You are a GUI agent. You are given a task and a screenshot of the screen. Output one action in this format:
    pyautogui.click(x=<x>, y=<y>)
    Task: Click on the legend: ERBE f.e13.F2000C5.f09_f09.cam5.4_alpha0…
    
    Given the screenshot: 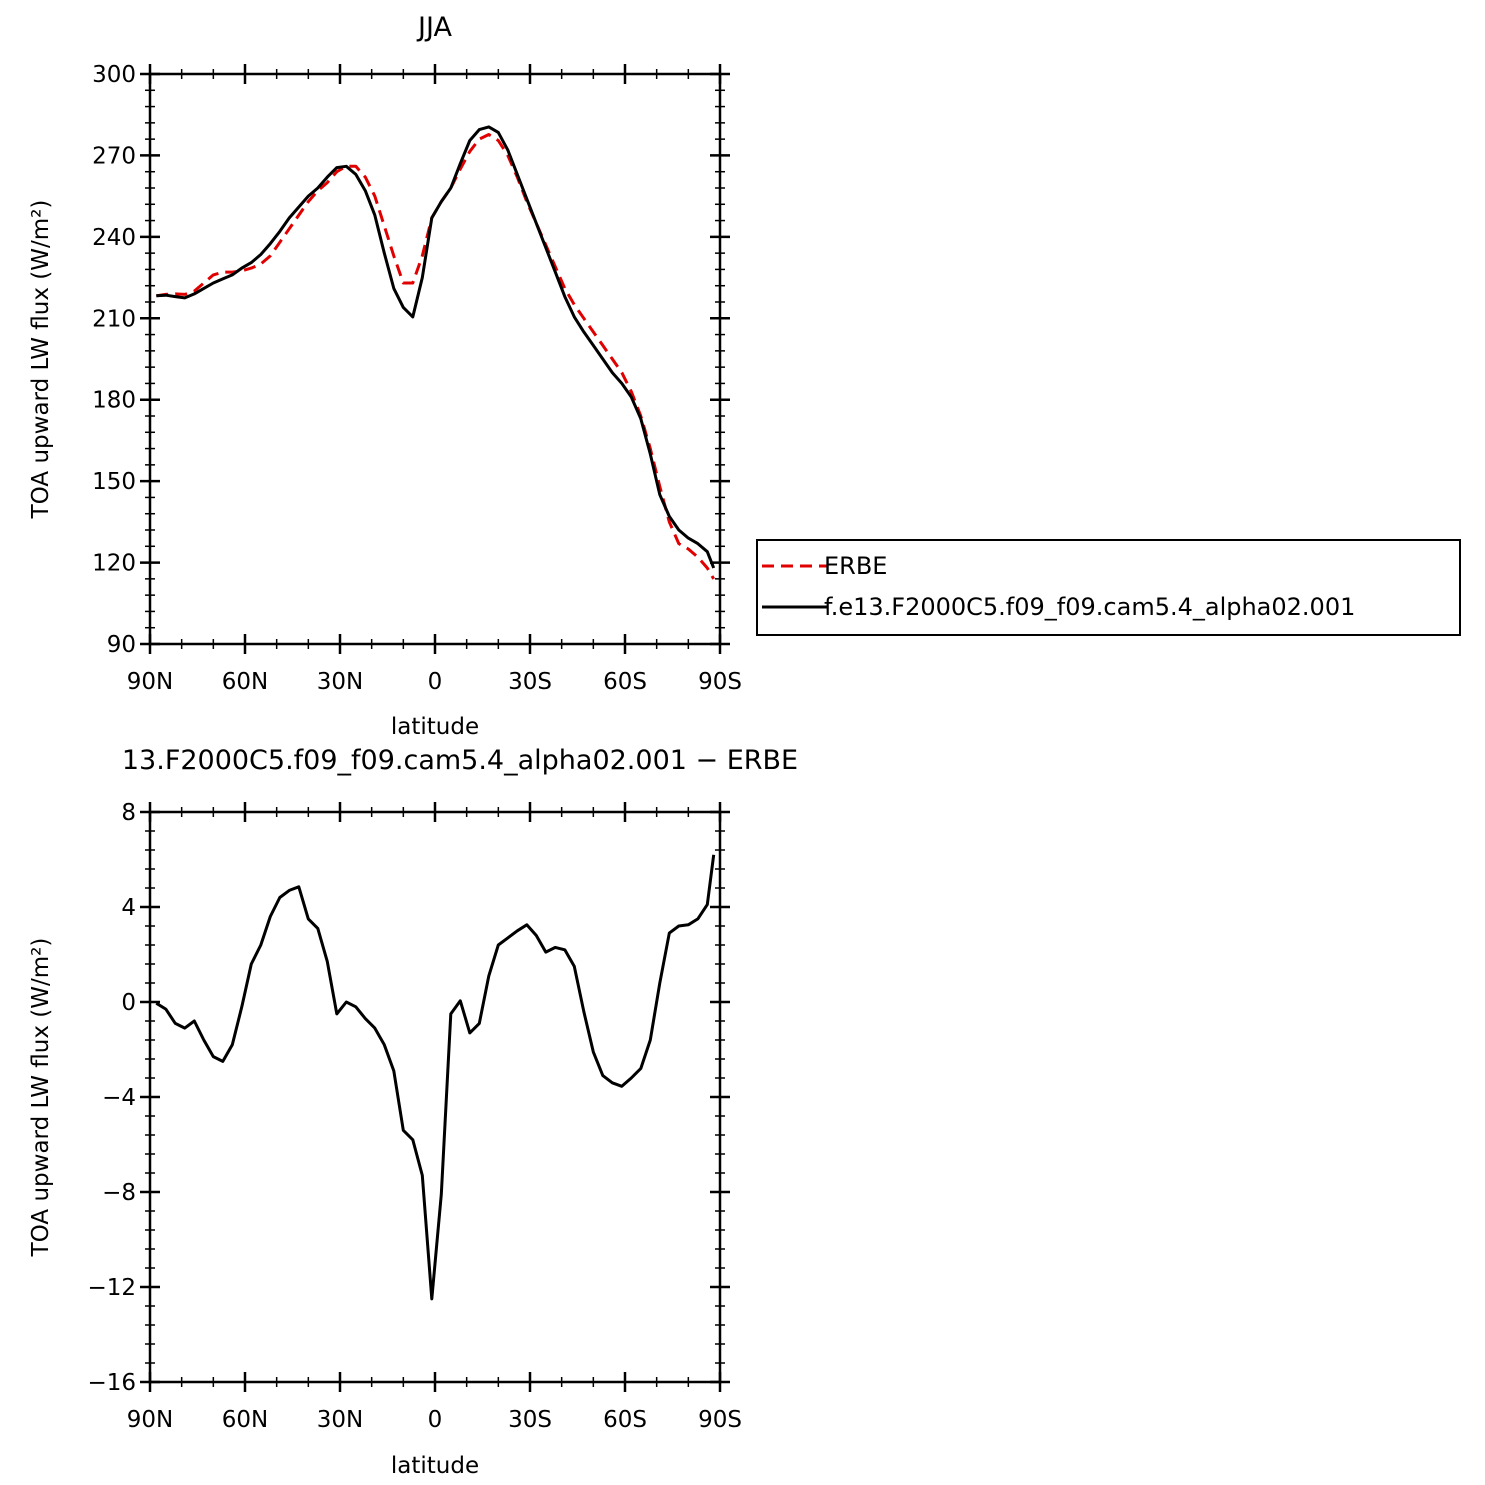 What is the action you would take?
    pyautogui.click(x=1108, y=587)
    